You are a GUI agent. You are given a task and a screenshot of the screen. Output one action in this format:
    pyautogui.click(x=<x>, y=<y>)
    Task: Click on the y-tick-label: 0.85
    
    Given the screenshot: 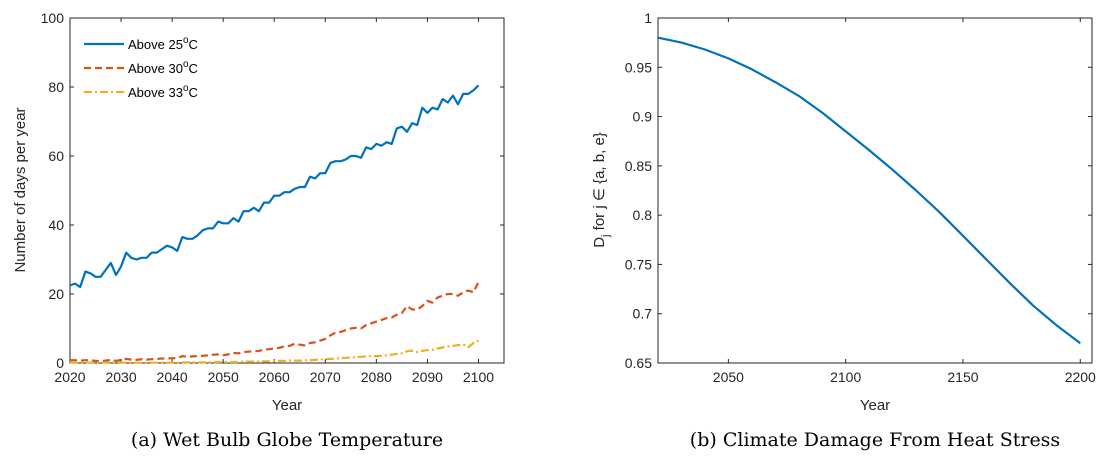 What is the action you would take?
    pyautogui.click(x=638, y=166)
    